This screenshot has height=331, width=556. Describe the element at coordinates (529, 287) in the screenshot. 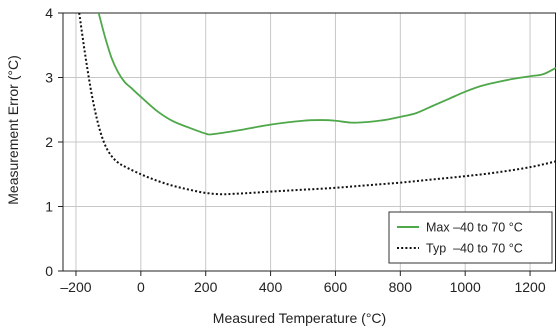

I see `x-tick-label: 1200` at that location.